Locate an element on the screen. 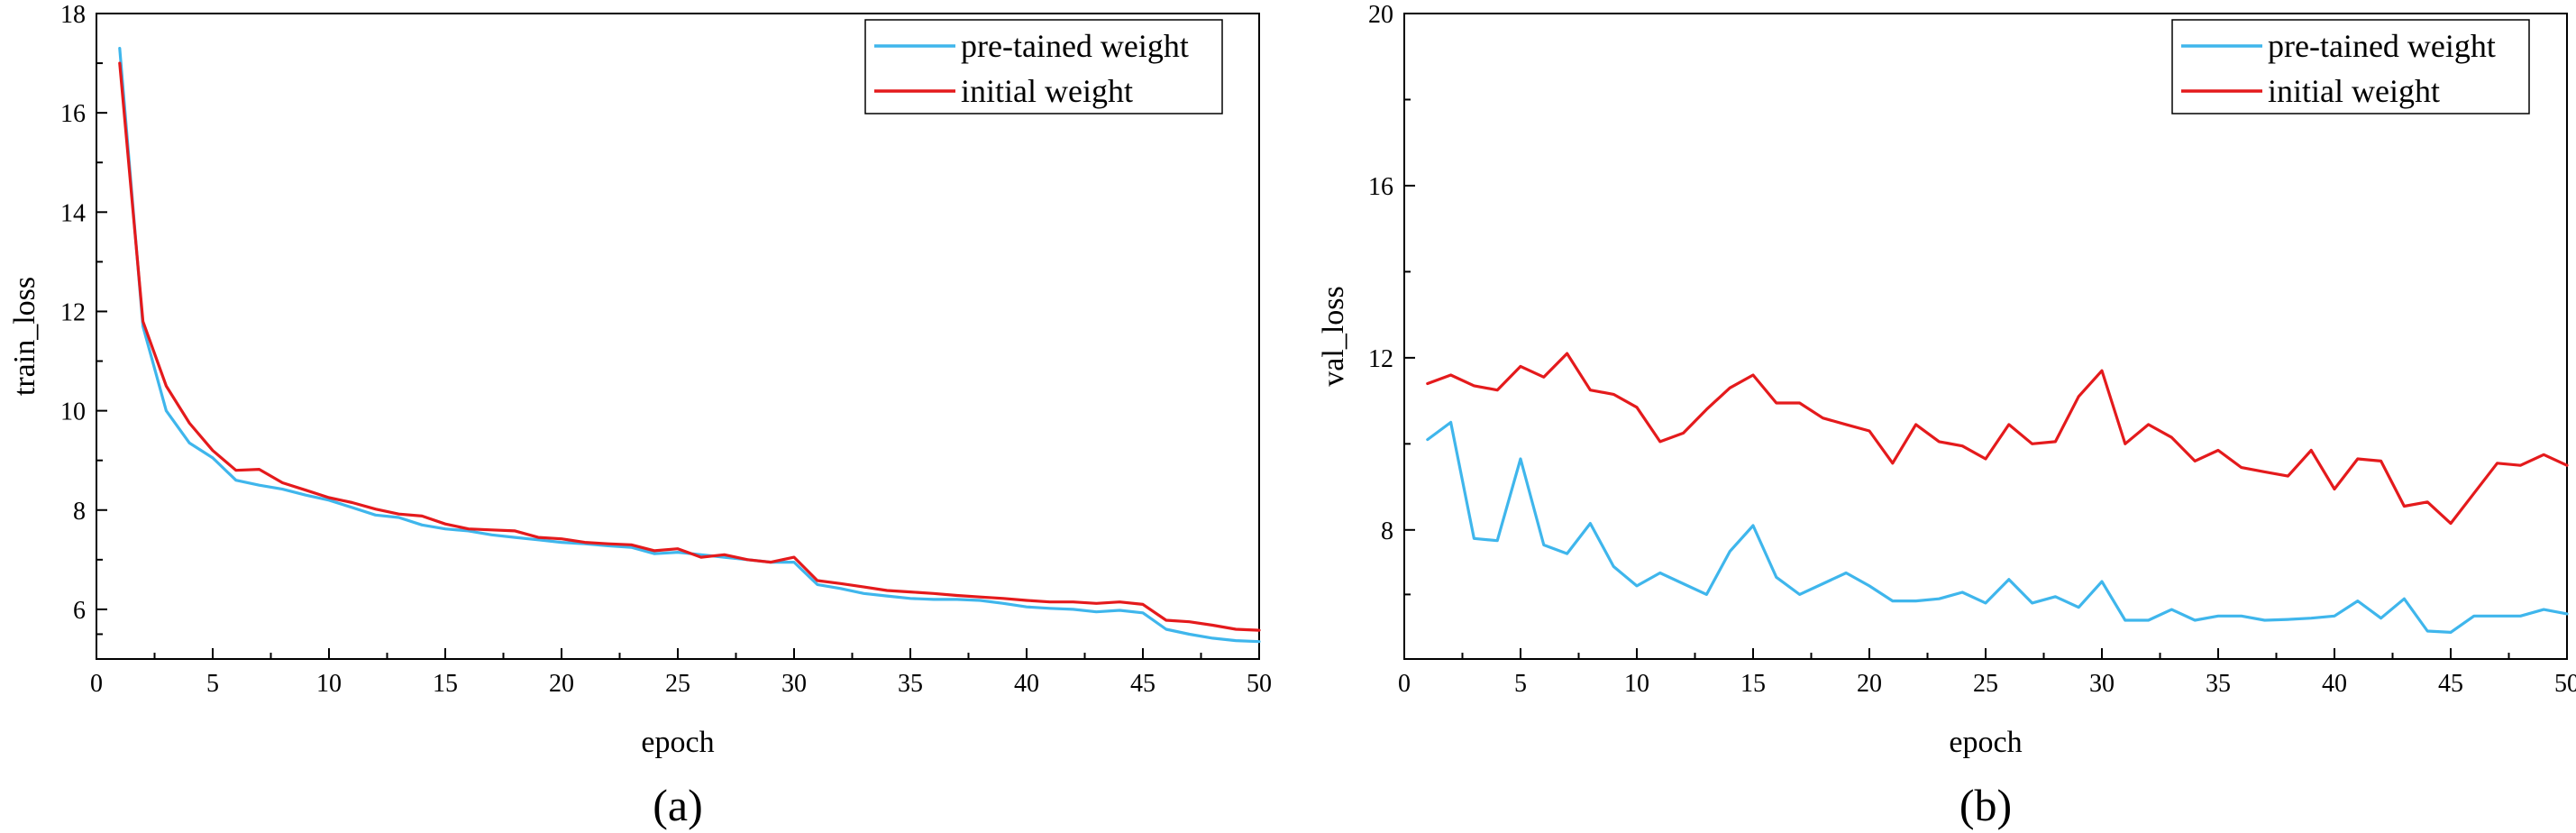  chart-b-ylabel: val_loss is located at coordinates (1333, 336).